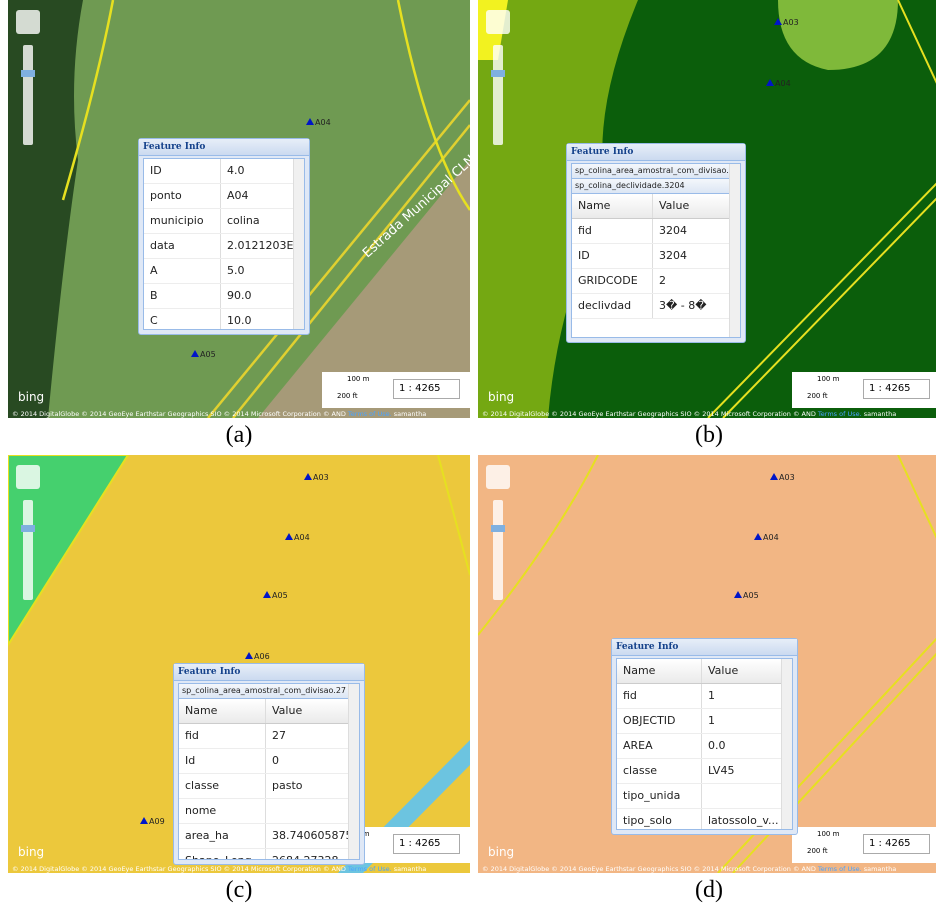 This screenshot has height=908, width=936. Describe the element at coordinates (222, 836) in the screenshot. I see `attribute-name: area_ha` at that location.